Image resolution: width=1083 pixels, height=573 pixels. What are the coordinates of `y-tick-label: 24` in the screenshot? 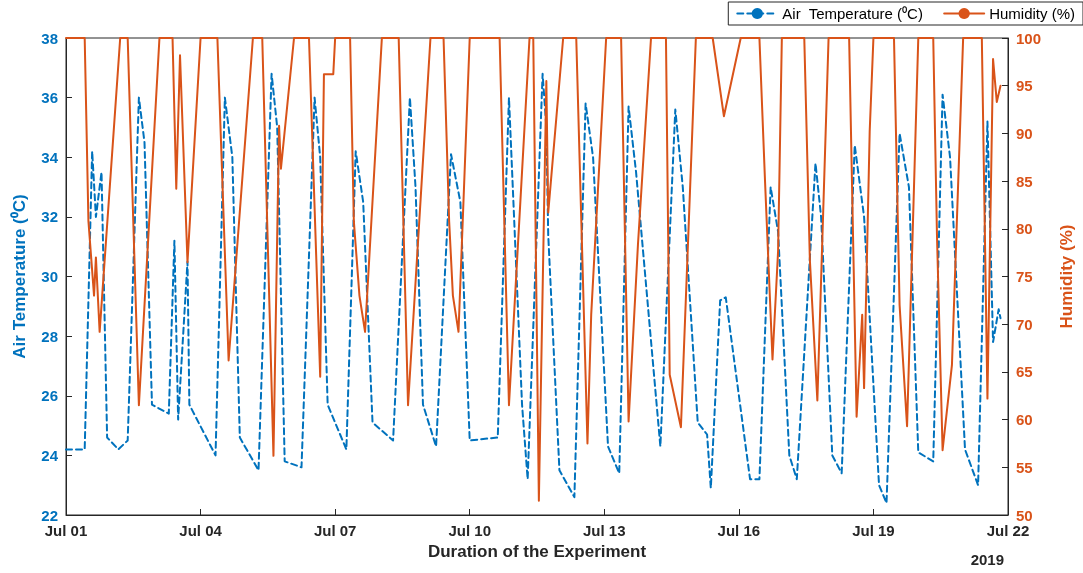 It's located at (50, 455).